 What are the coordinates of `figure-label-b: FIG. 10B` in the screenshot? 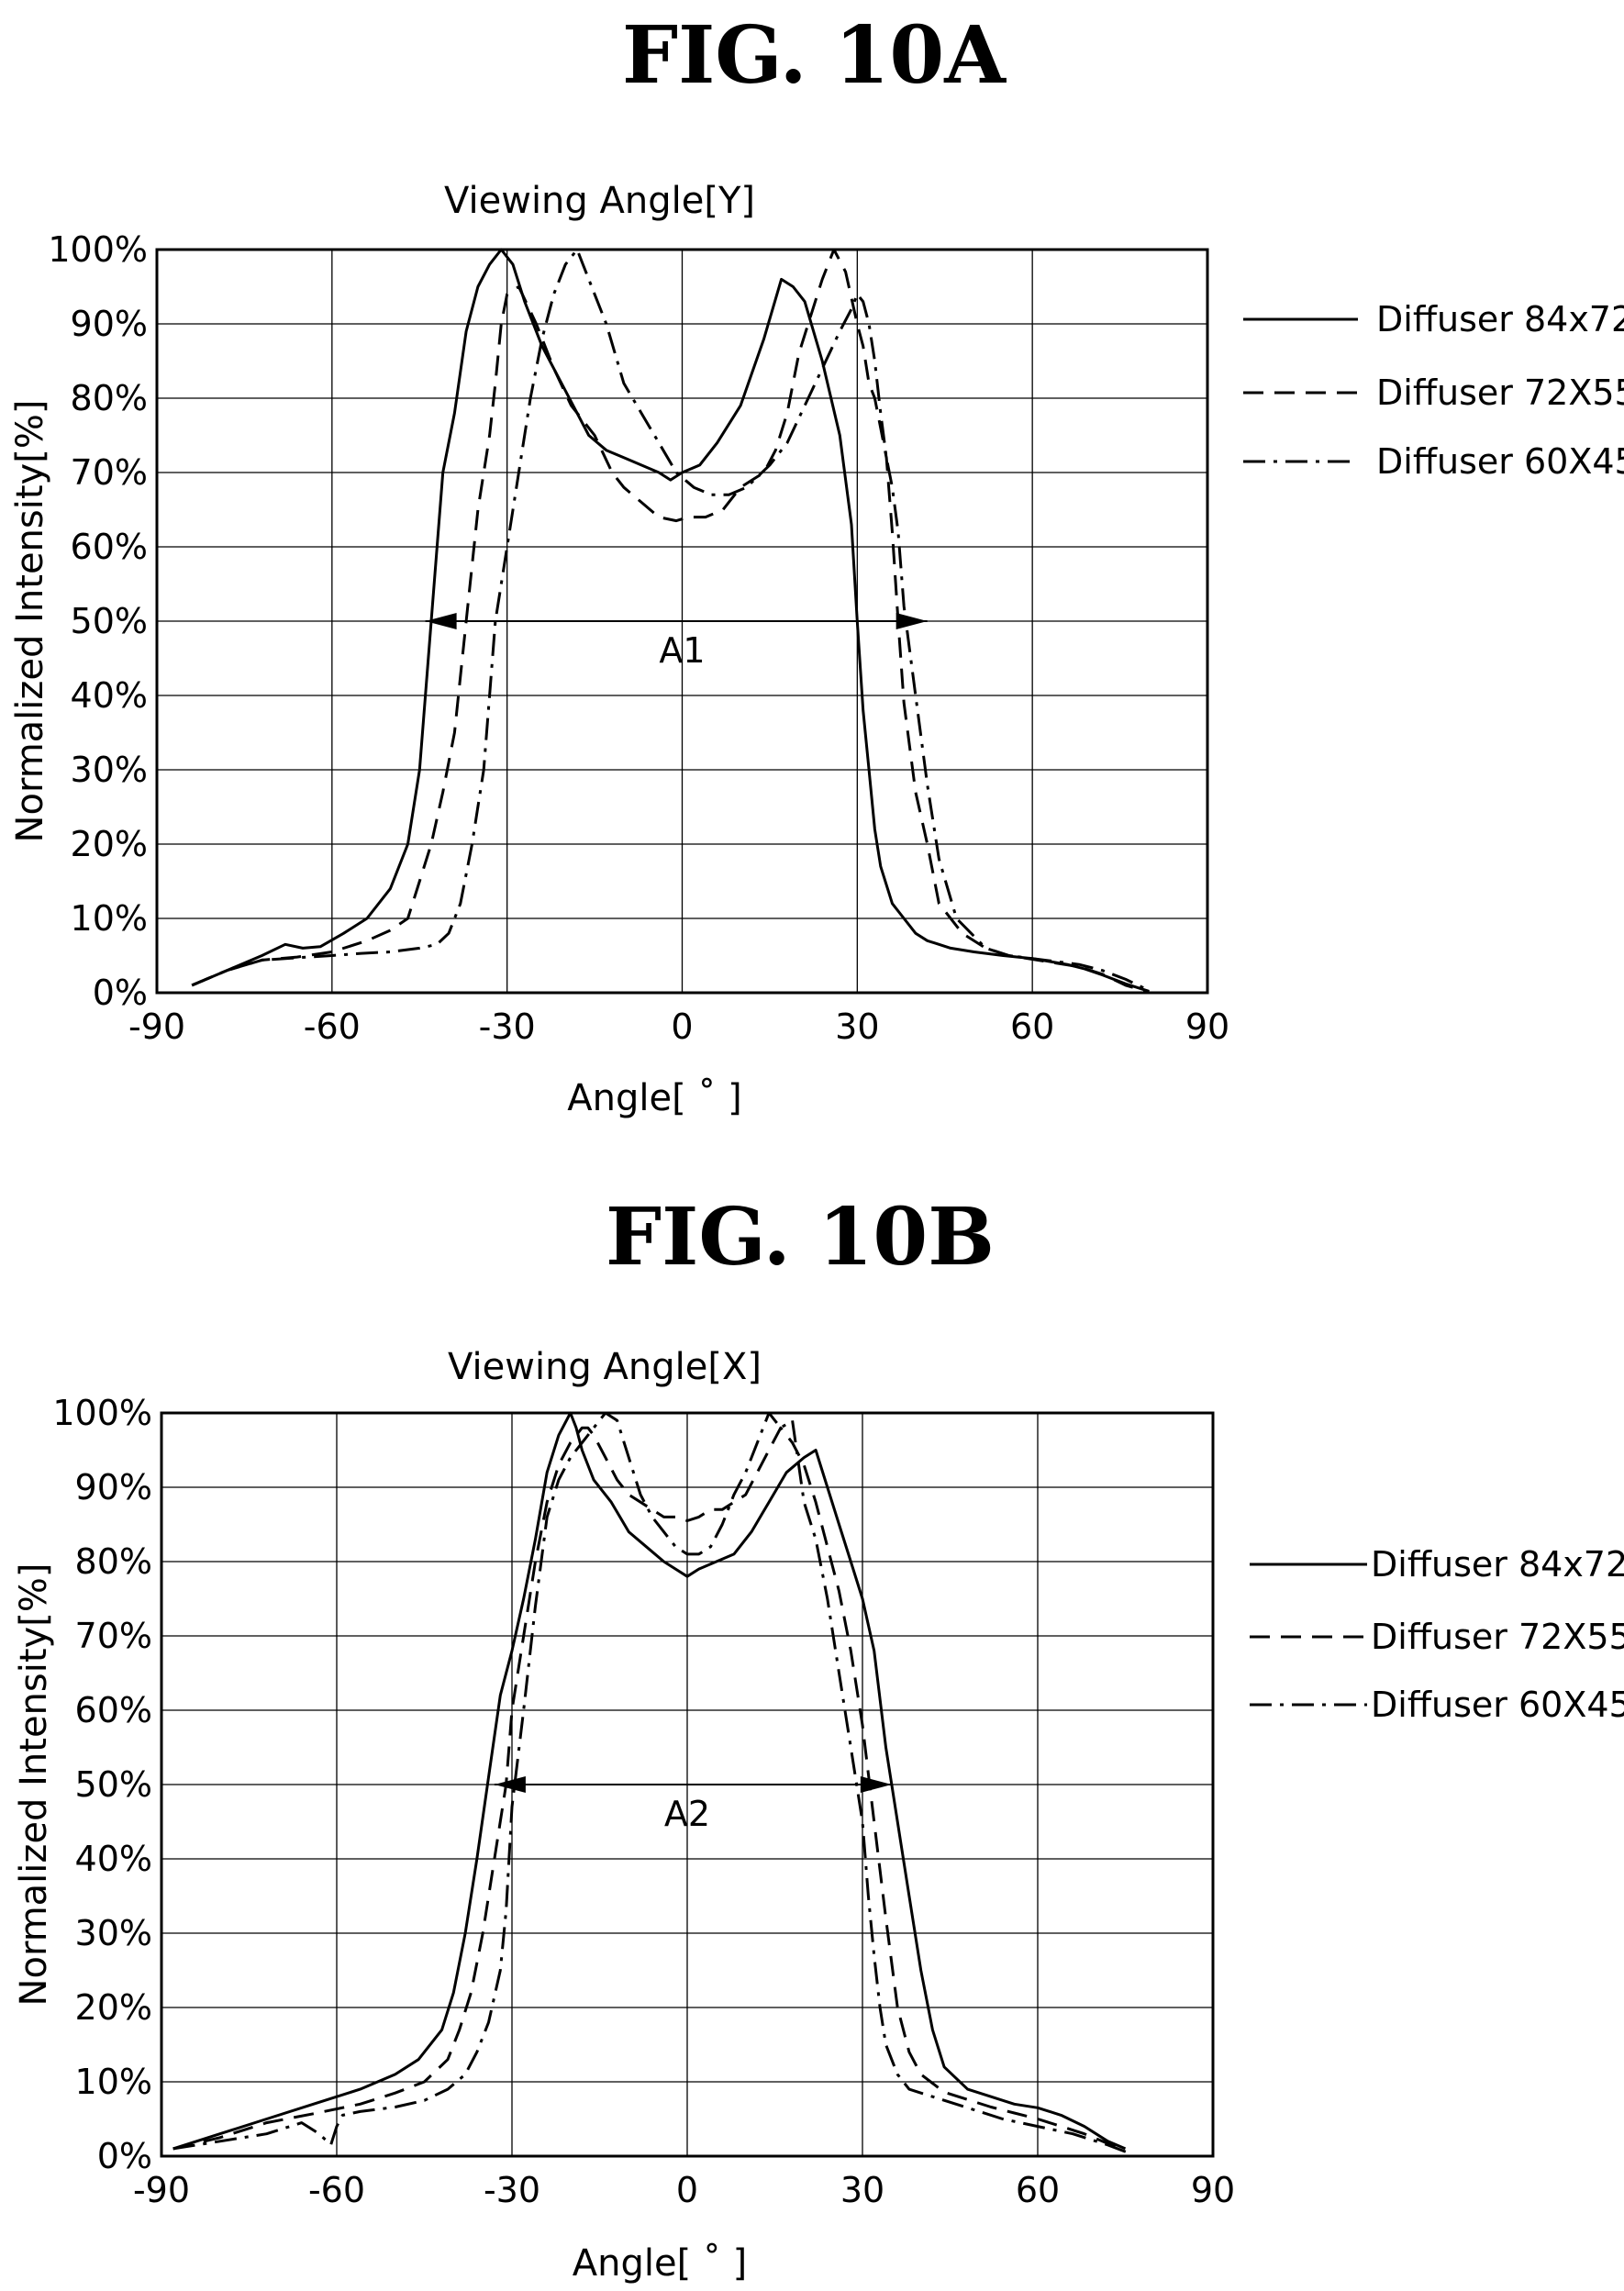 It's located at (800, 1238).